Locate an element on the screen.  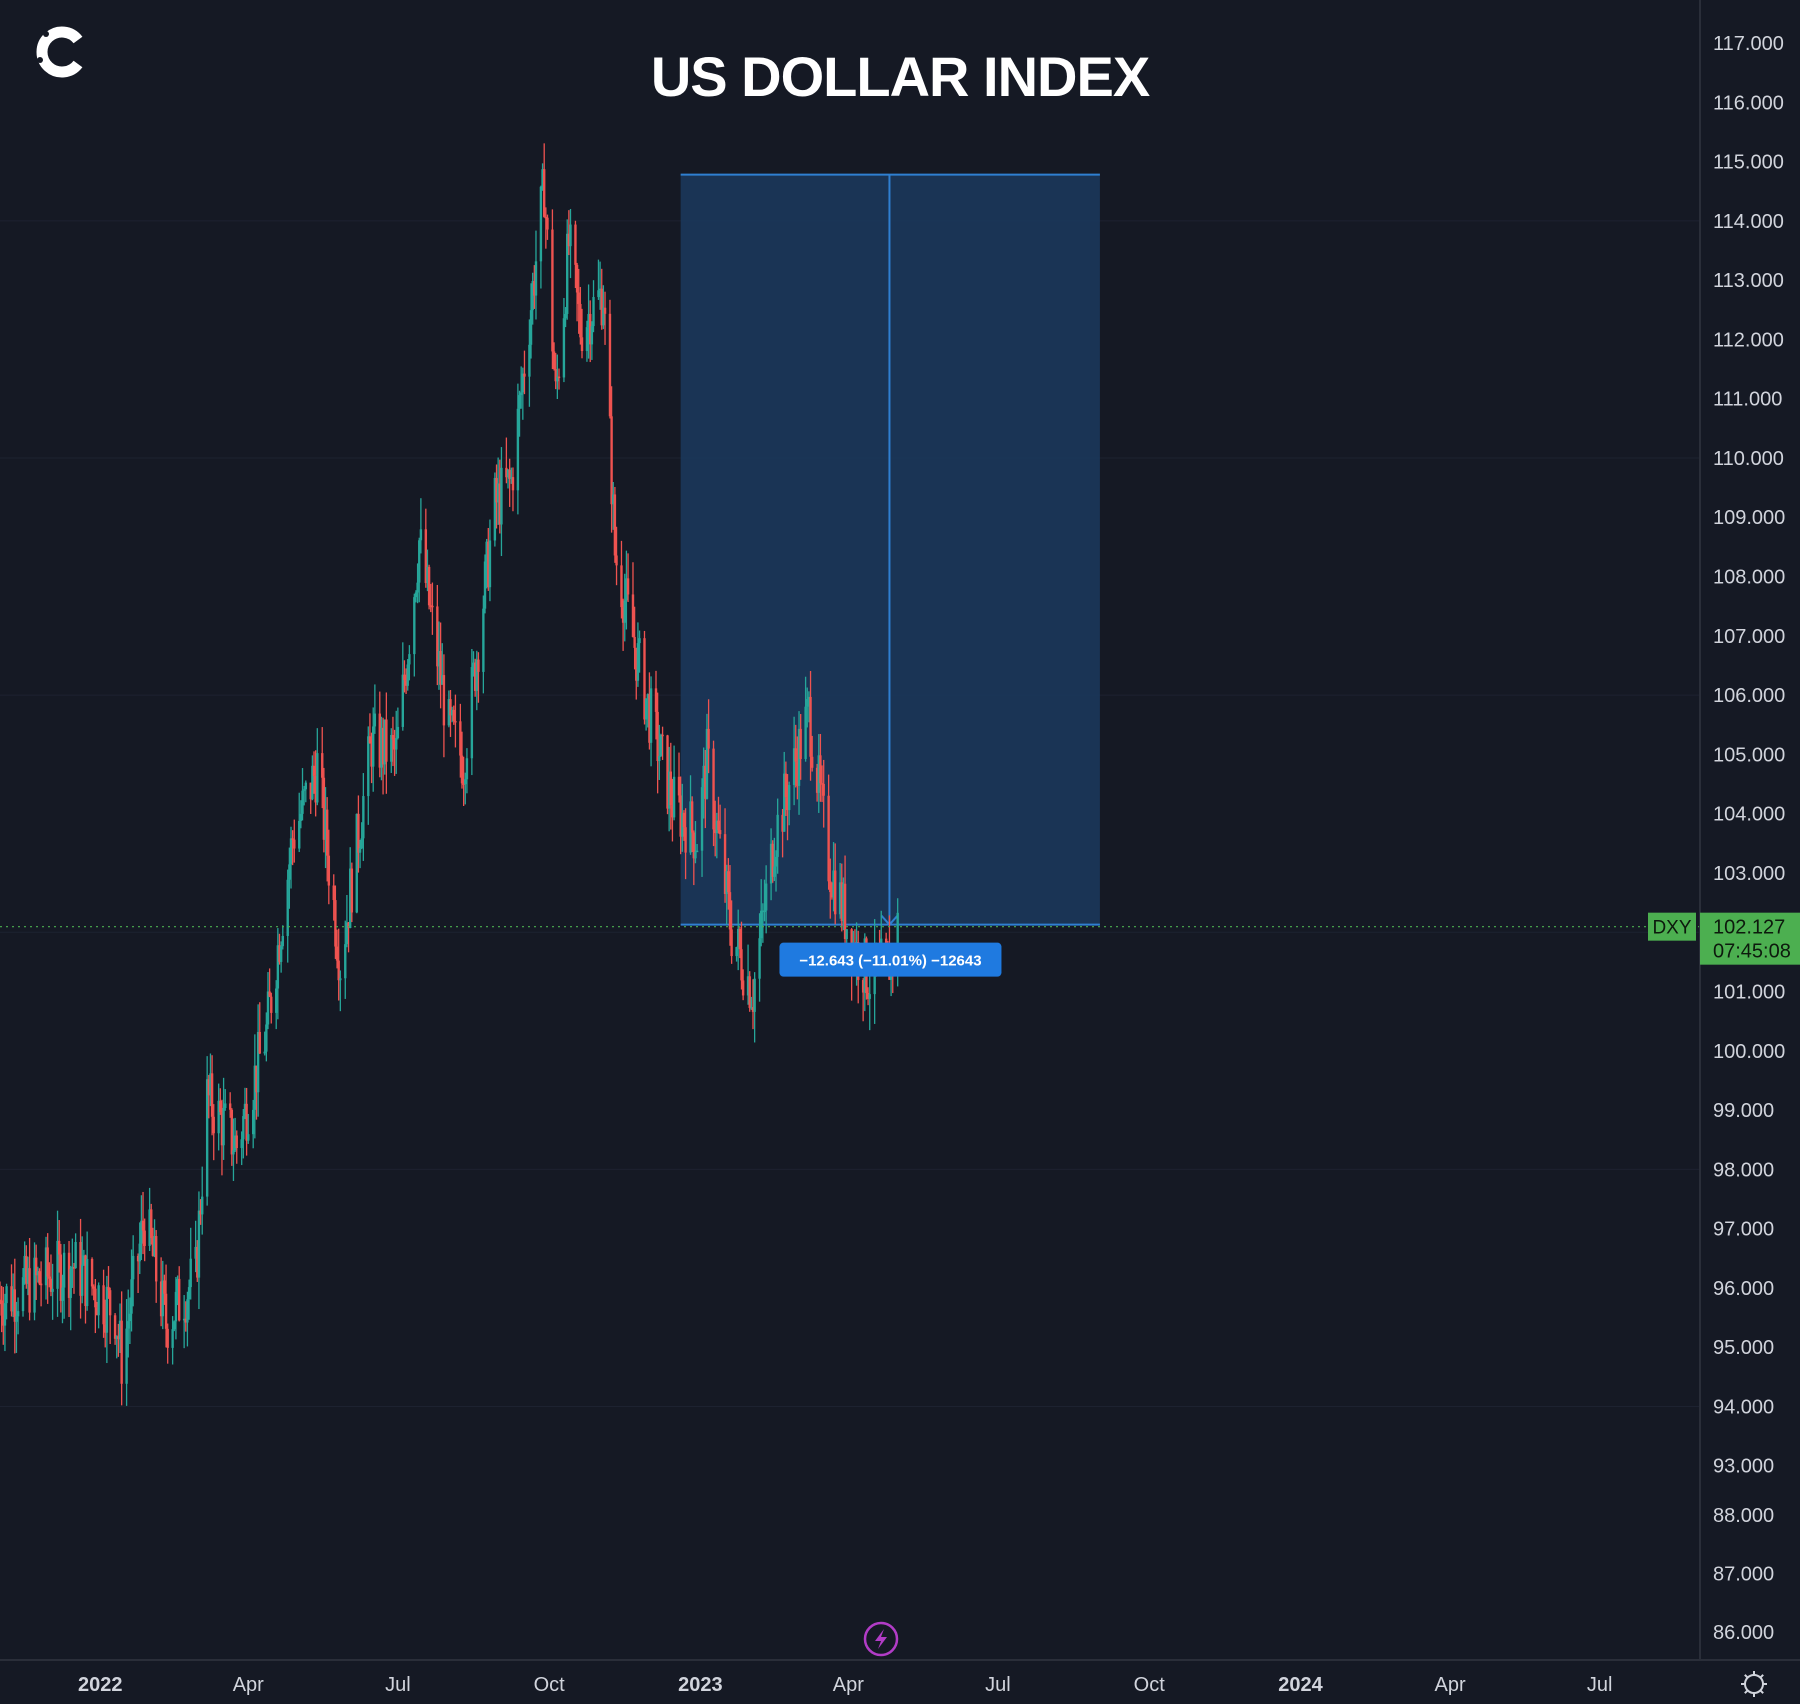
lightning-icon-bolt is located at coordinates (881, 1639).